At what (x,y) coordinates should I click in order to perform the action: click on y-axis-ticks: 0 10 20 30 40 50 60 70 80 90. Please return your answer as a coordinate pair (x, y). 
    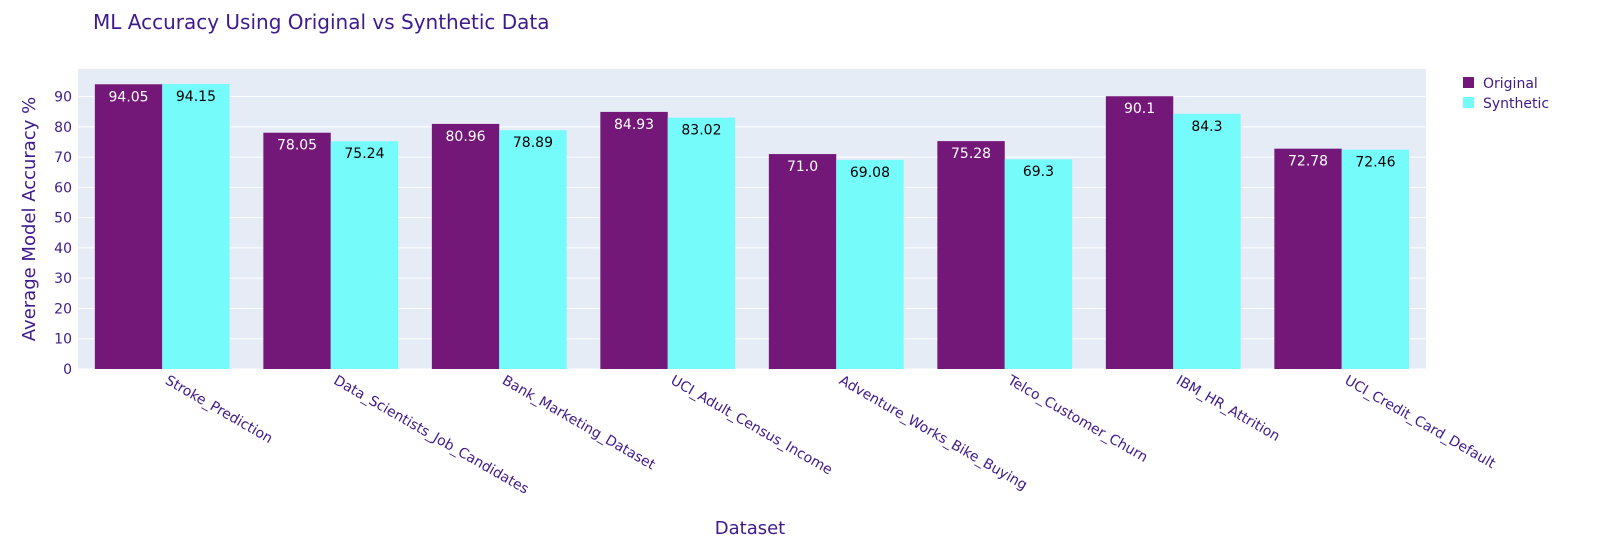
    Looking at the image, I should click on (63, 234).